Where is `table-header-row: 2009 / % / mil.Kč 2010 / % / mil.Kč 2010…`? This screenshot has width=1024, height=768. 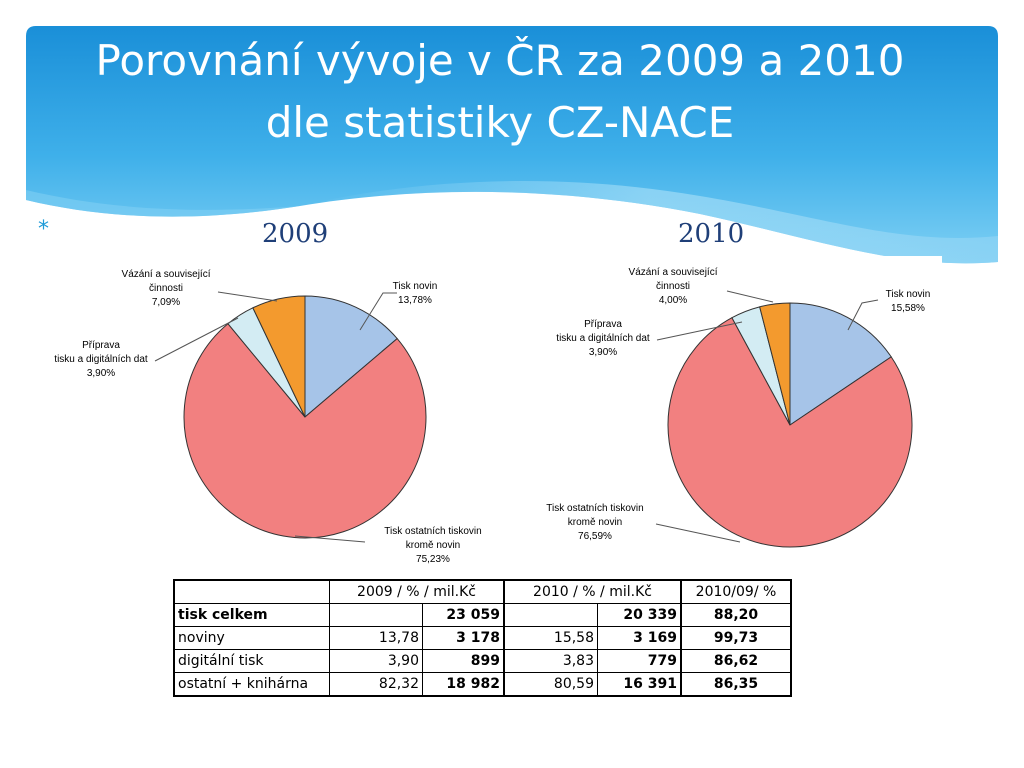 table-header-row: 2009 / % / mil.Kč 2010 / % / mil.Kč 2010… is located at coordinates (482, 591).